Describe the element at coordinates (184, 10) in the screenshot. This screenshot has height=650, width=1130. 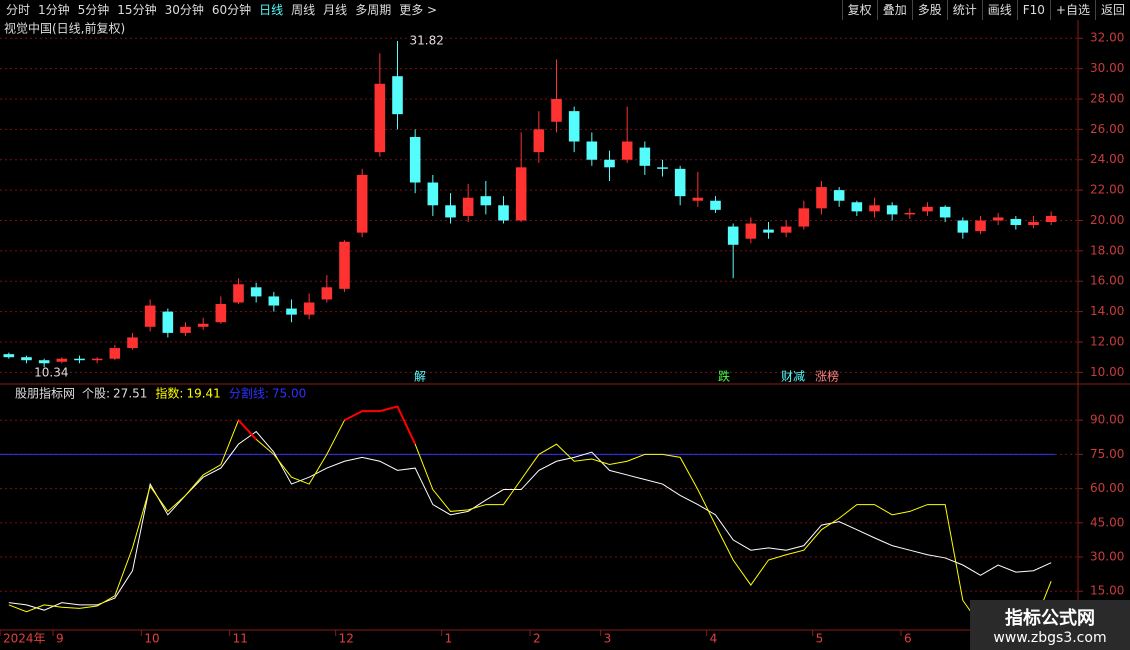
I see `period-button: 30分钟` at that location.